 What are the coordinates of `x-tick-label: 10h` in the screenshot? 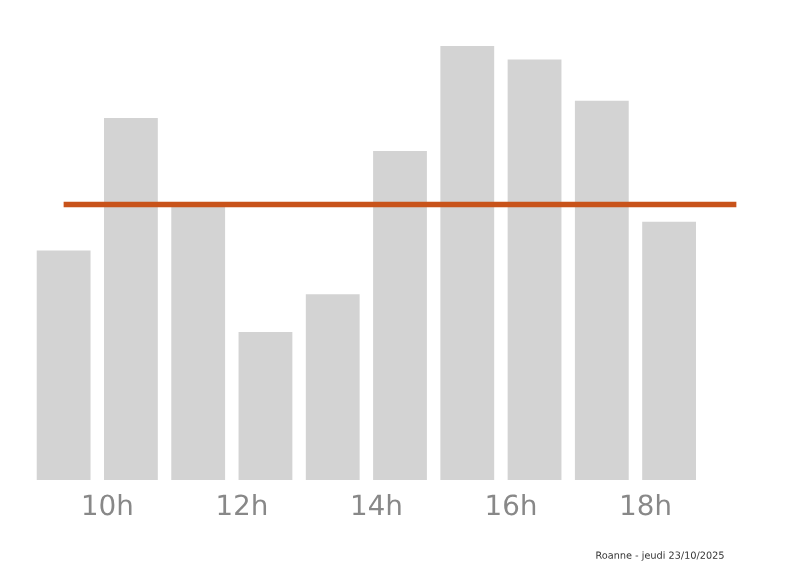 It's located at (107, 504).